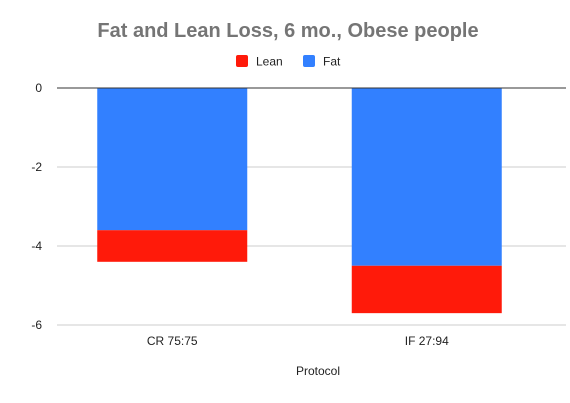 This screenshot has width=570, height=403. What do you see at coordinates (427, 341) in the screenshot?
I see `x-tick-label: IF 27:94` at bounding box center [427, 341].